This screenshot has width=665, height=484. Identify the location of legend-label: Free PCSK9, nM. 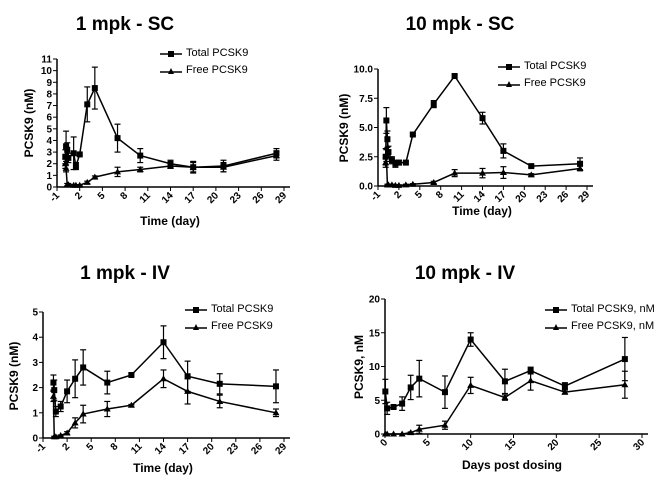
(613, 326).